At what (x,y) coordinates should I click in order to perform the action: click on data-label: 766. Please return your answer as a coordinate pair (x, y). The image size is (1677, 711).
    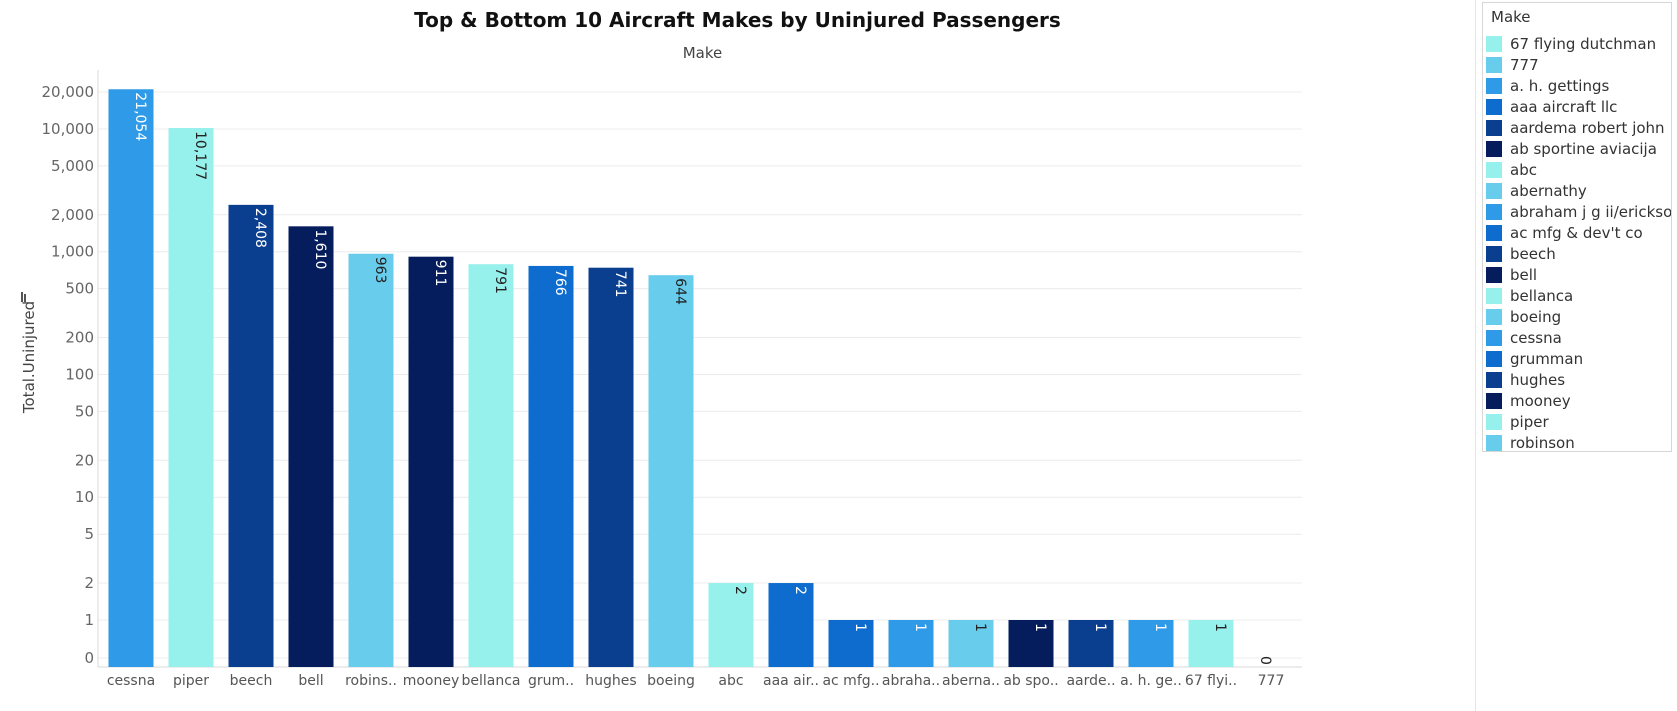
    Looking at the image, I should click on (560, 282).